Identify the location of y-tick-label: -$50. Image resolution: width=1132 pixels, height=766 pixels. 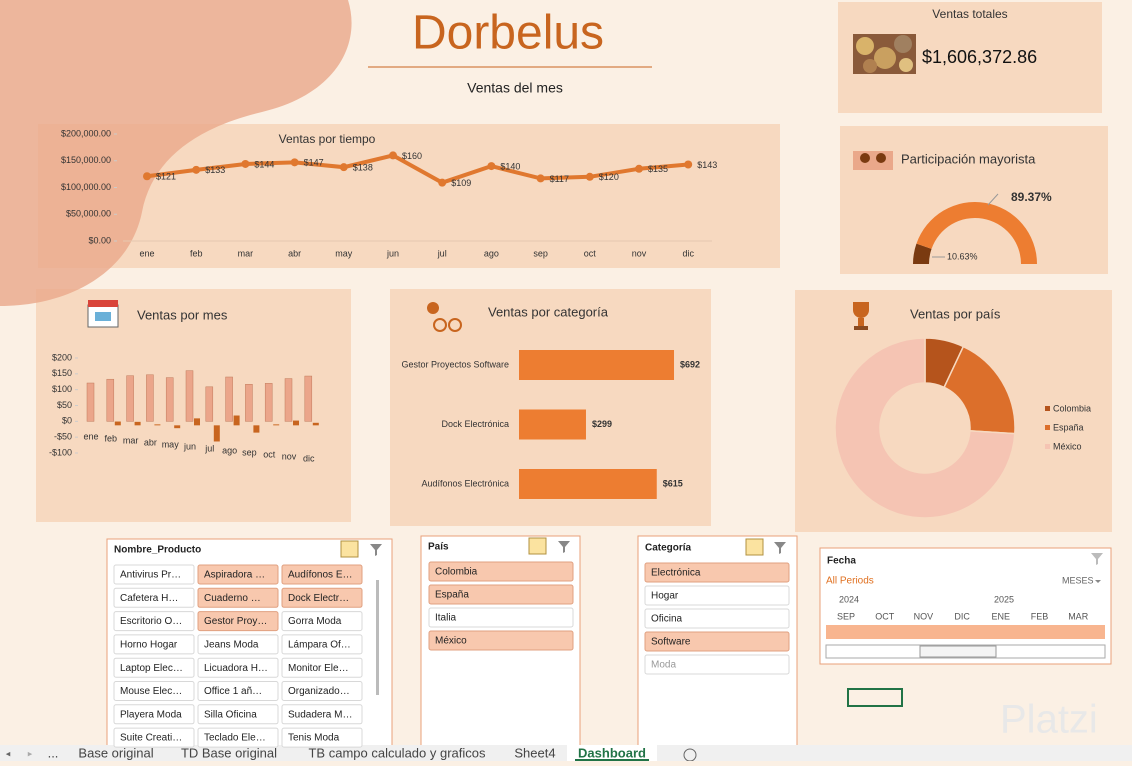
(63, 437).